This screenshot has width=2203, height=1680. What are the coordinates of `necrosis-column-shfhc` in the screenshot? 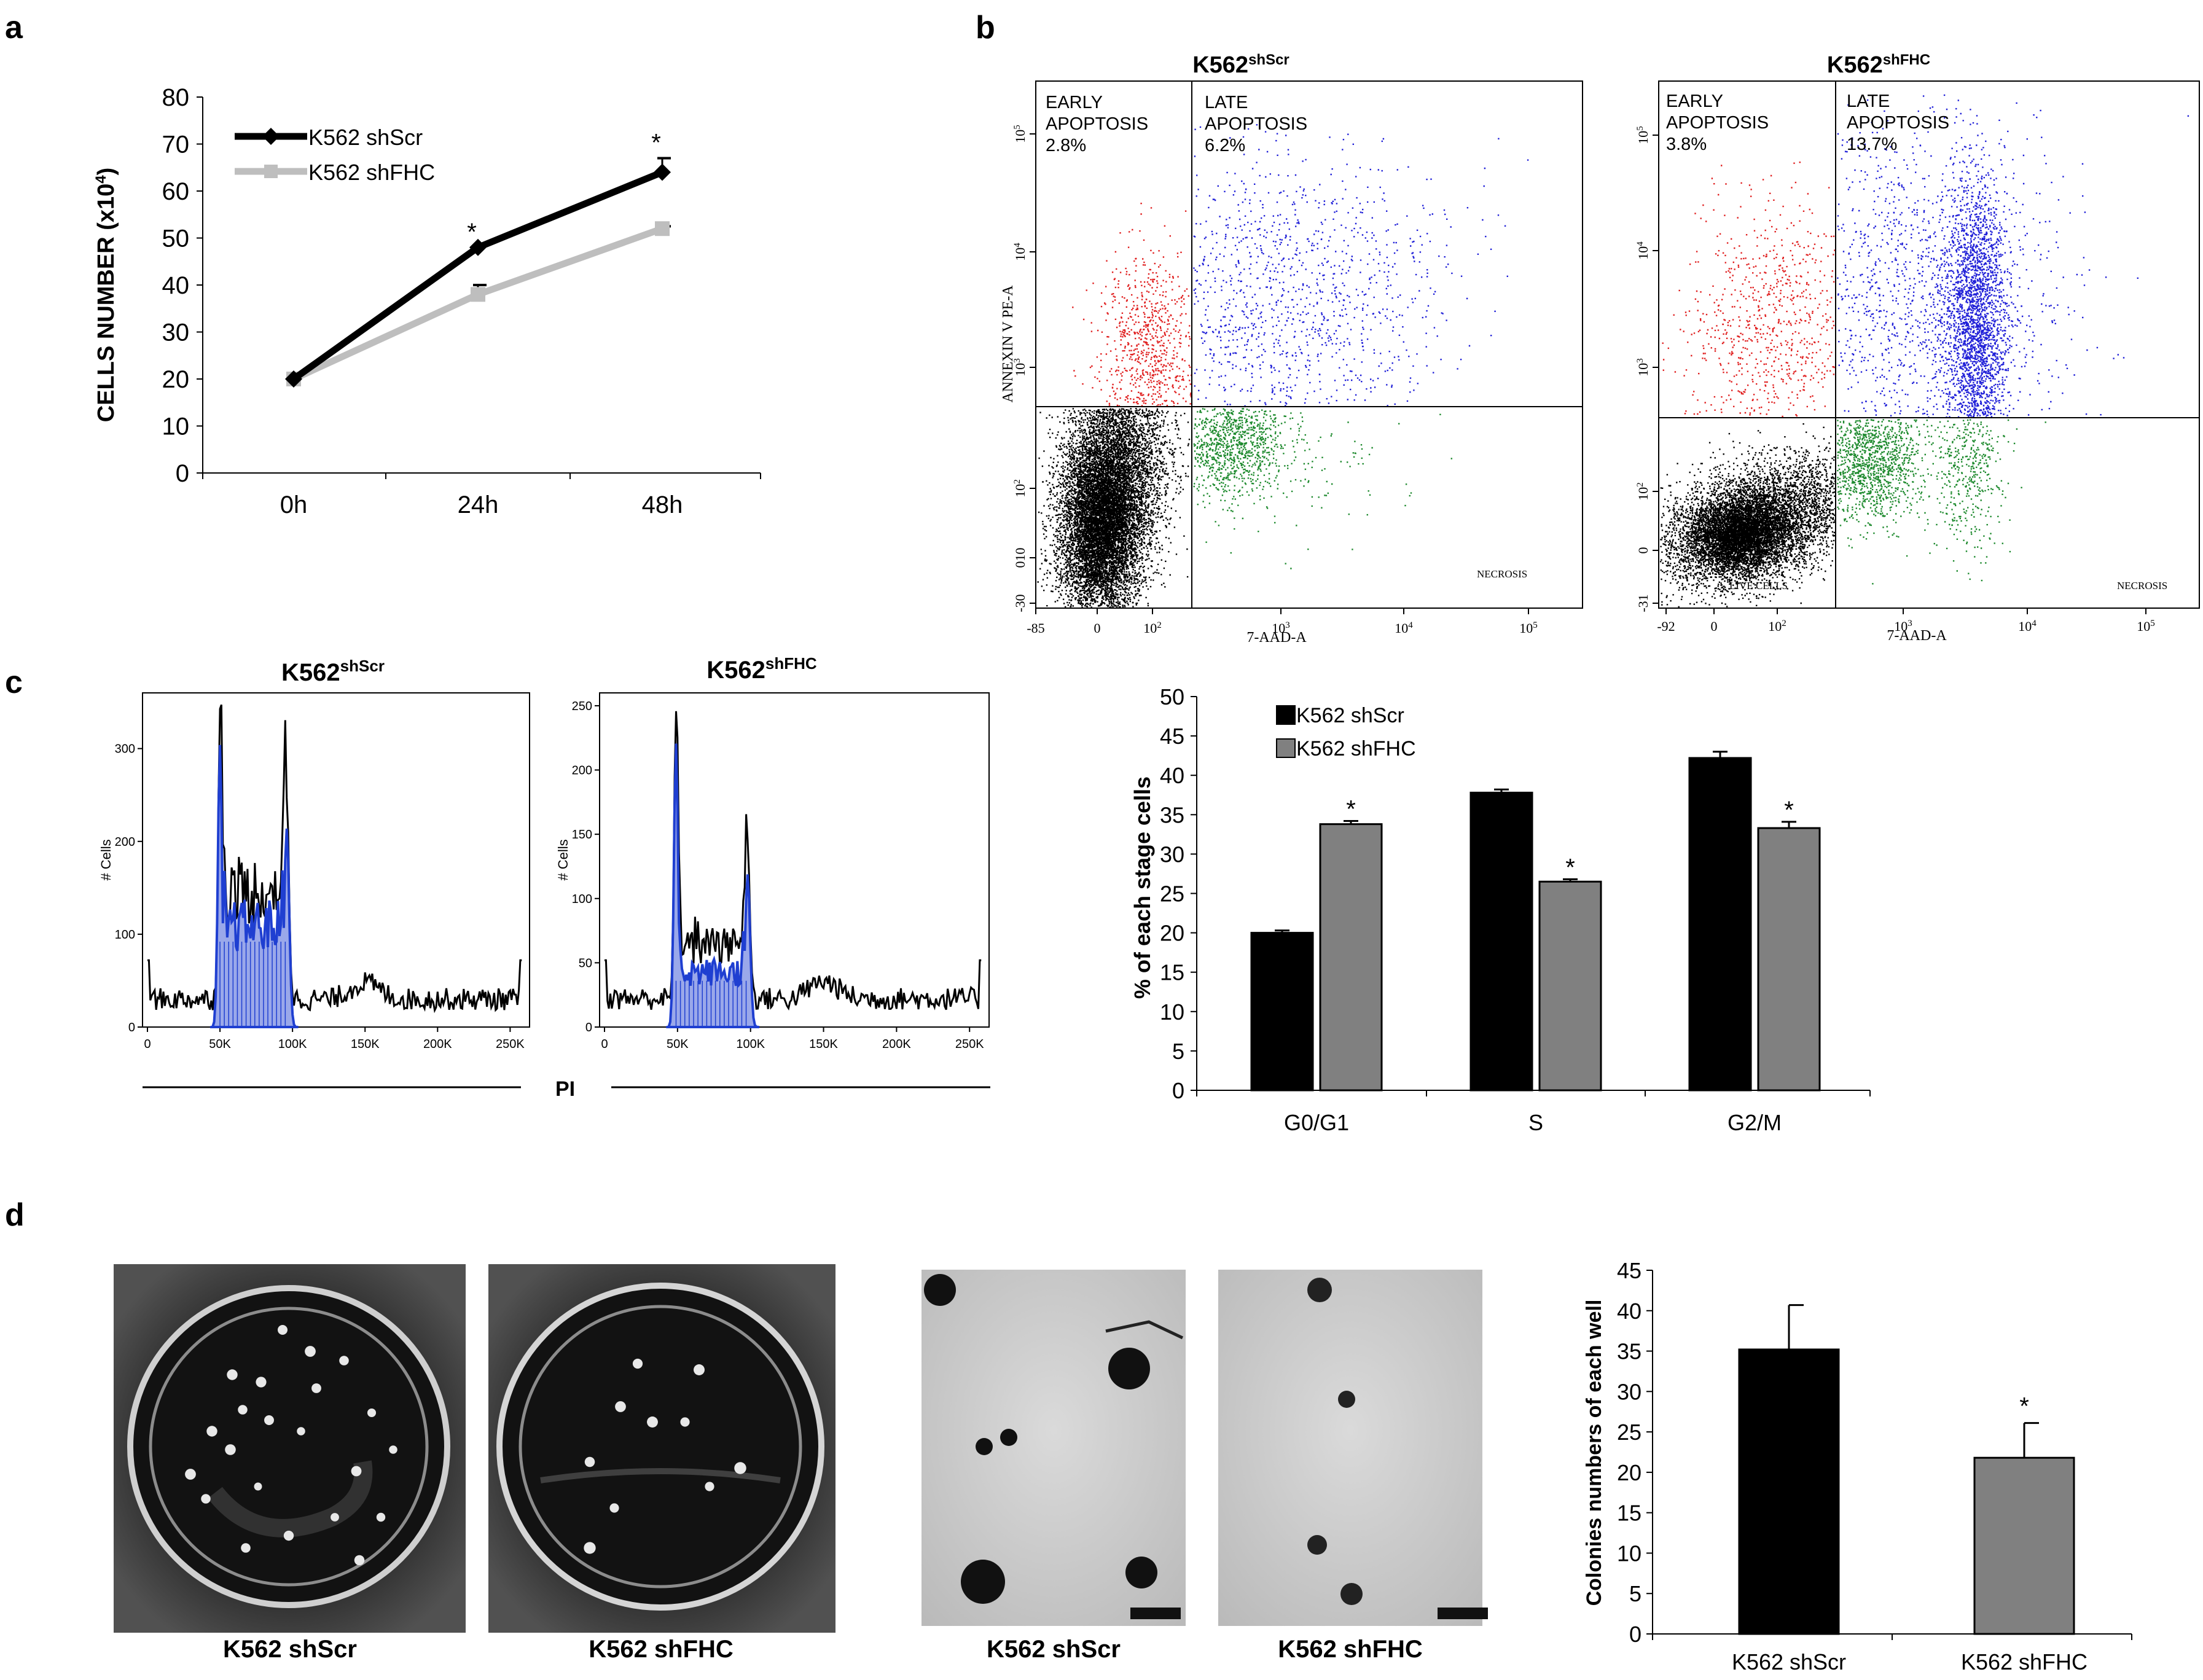 It's located at (1980, 501).